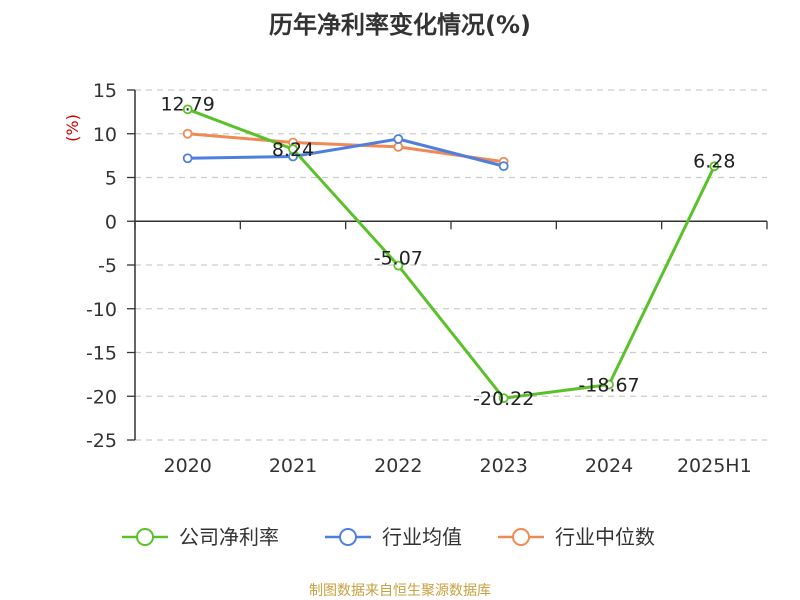 The height and width of the screenshot is (600, 800). What do you see at coordinates (105, 91) in the screenshot?
I see `y-tick-label: 15` at bounding box center [105, 91].